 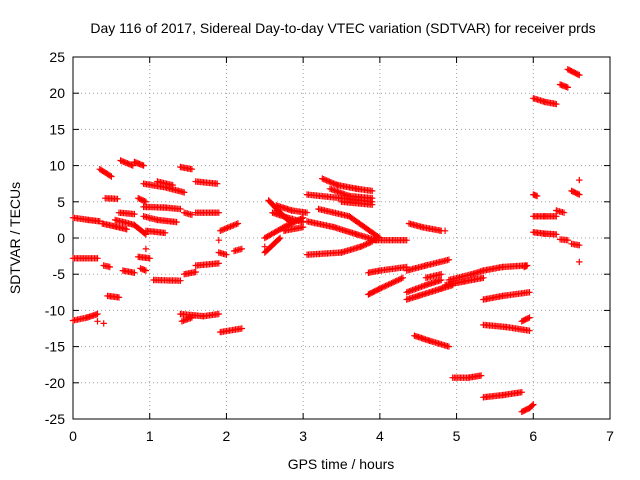 I want to click on x-tick-label: 1, so click(x=150, y=436).